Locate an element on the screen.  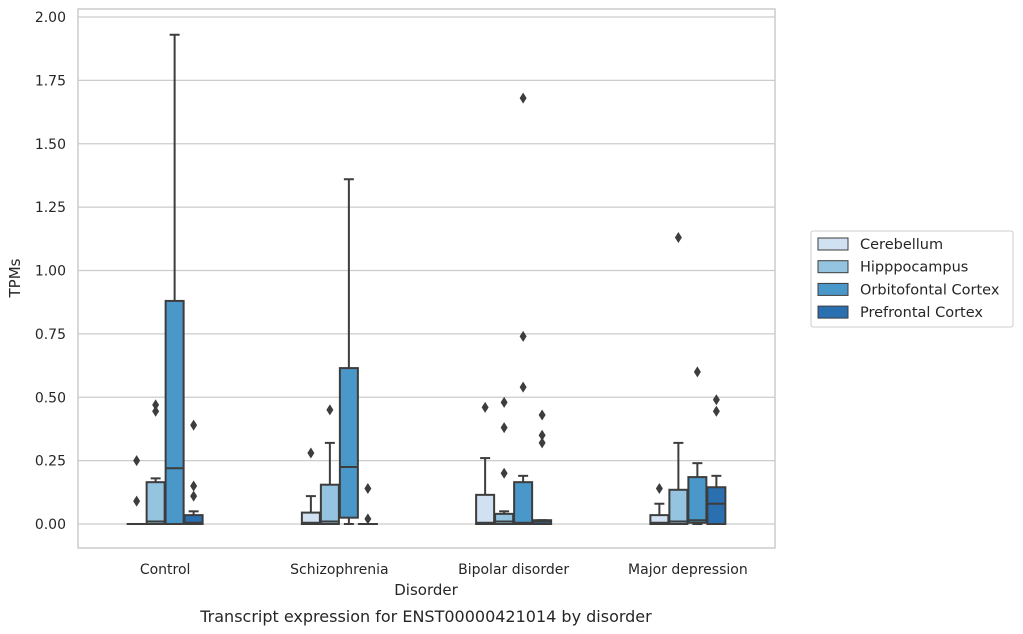
legend-label: Orbitofontal Cortex is located at coordinates (930, 290).